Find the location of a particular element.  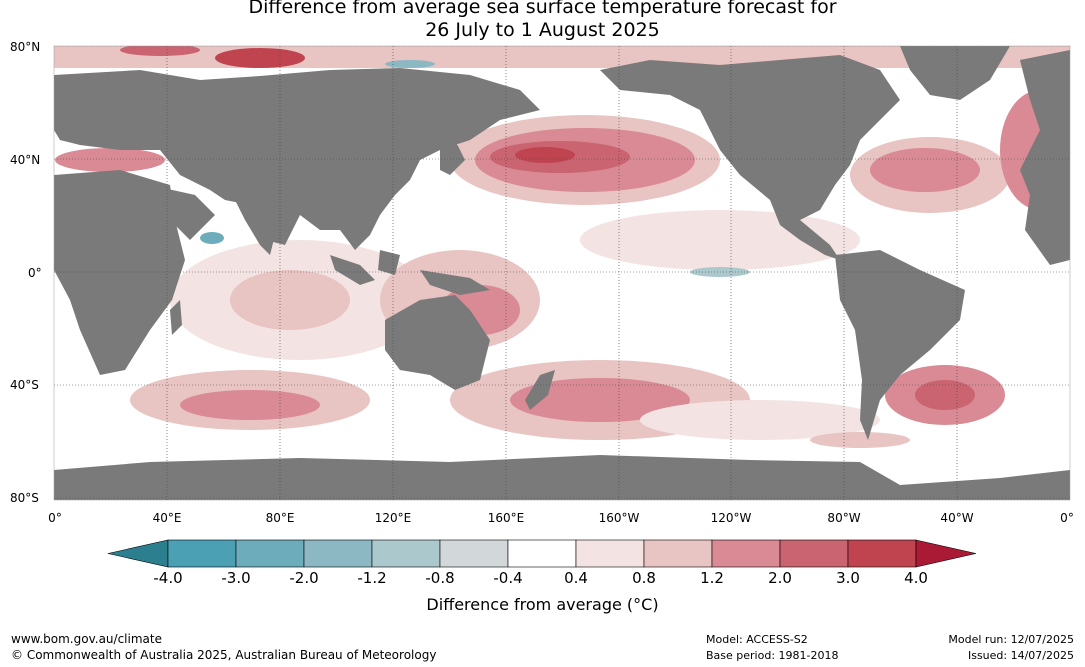

title-line-2: 26 July to 1 August 2025 is located at coordinates (542, 30).